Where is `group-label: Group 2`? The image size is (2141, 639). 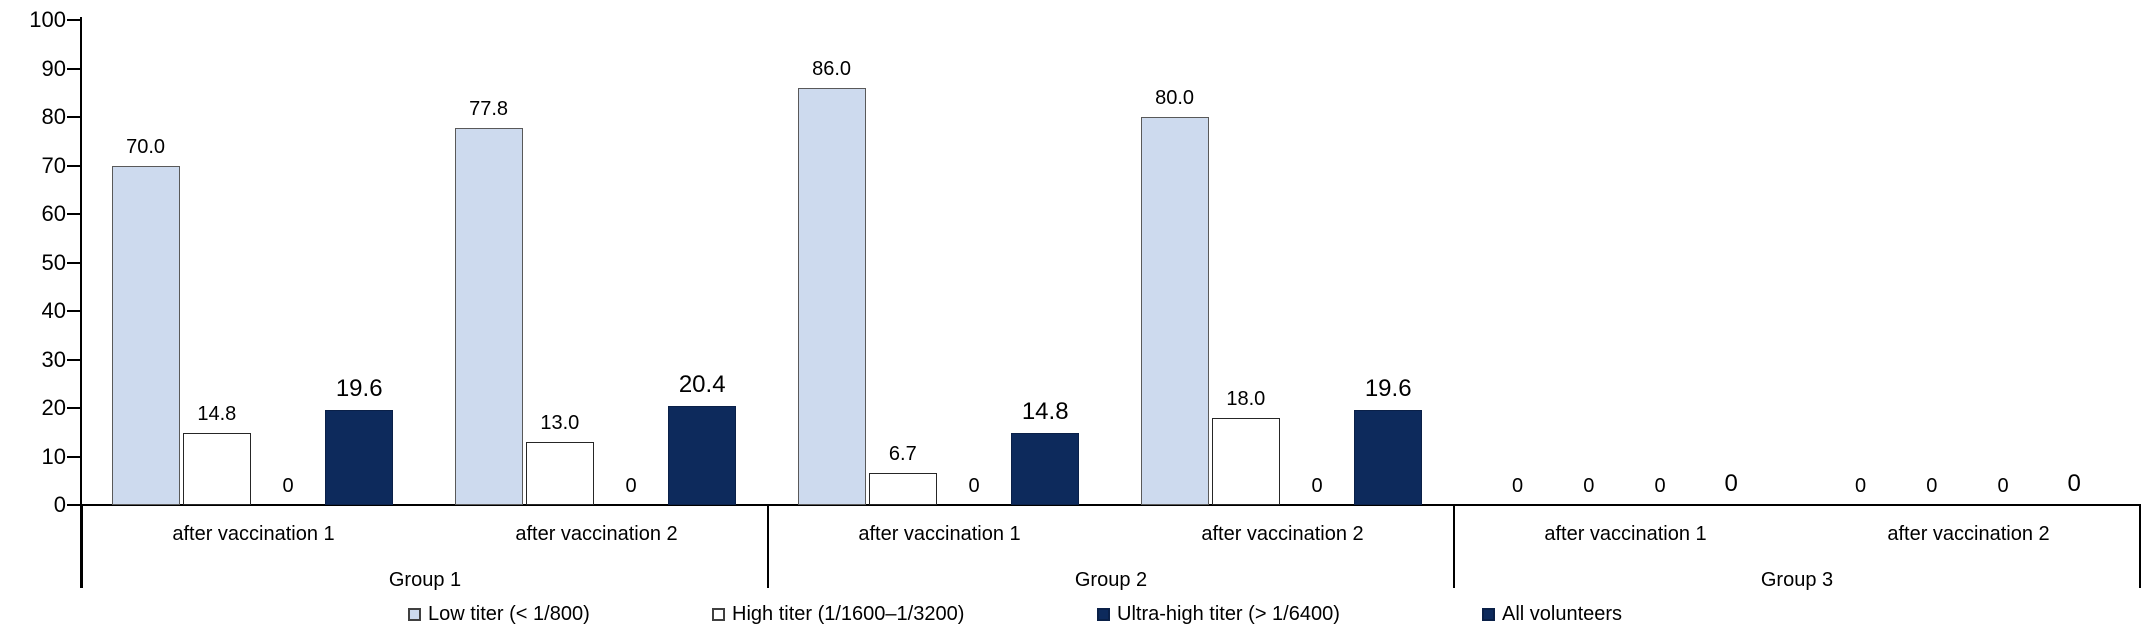
group-label: Group 2 is located at coordinates (1111, 580).